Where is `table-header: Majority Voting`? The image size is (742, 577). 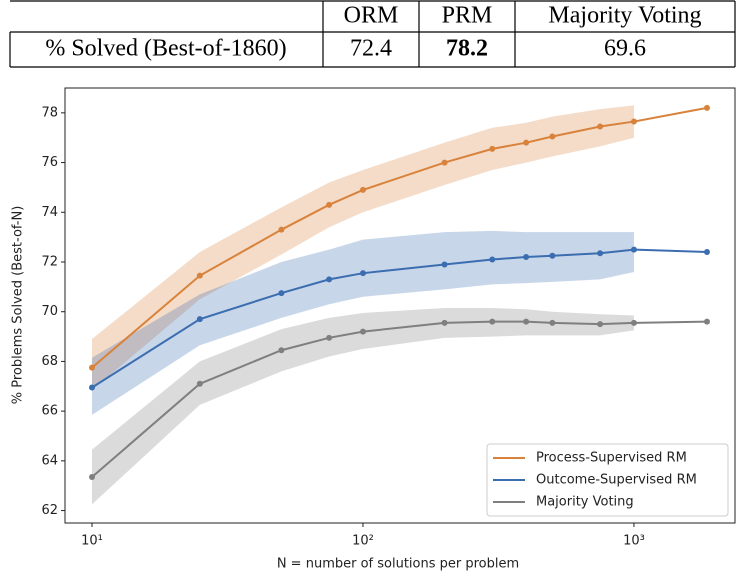 table-header: Majority Voting is located at coordinates (624, 16).